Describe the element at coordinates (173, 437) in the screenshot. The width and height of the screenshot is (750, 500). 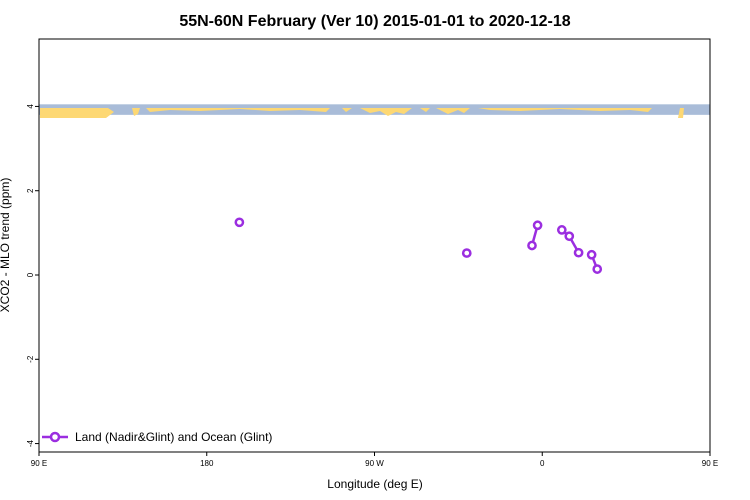
I see `legend-entry-label: Land (Nadir&Glint) and Ocean (Glint)` at that location.